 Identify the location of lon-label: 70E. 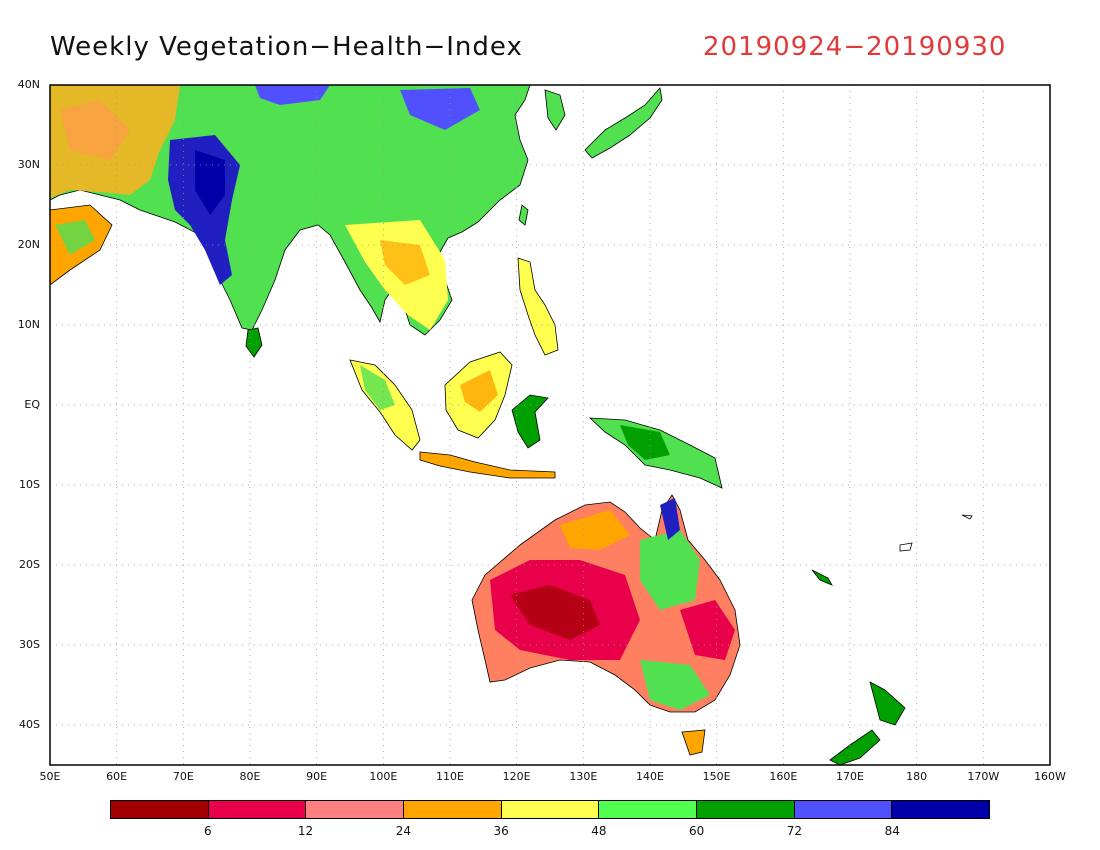
(183, 776).